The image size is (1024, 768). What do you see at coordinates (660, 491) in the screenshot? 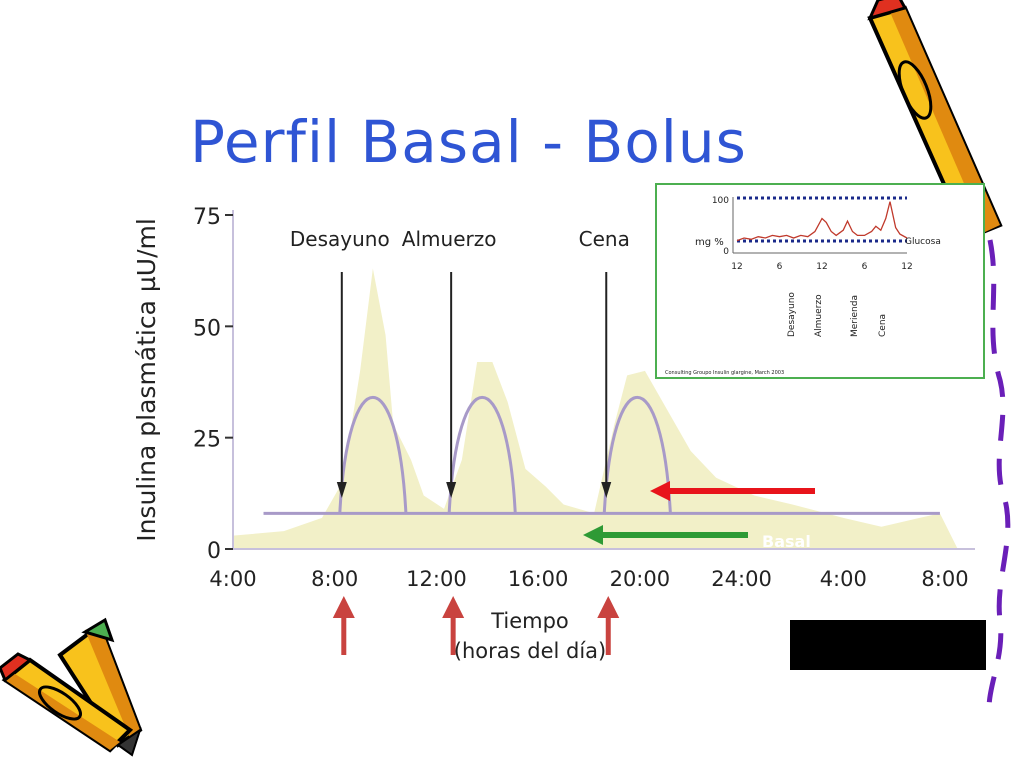
I see `bolus-indicator-arrowhead` at bounding box center [660, 491].